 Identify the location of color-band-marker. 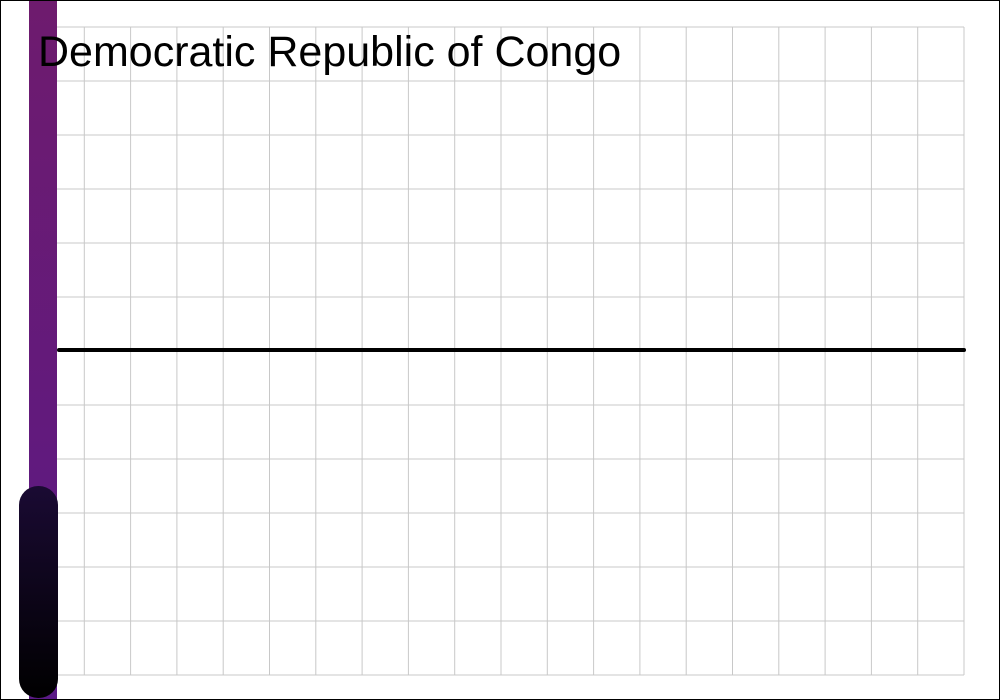
(38, 592).